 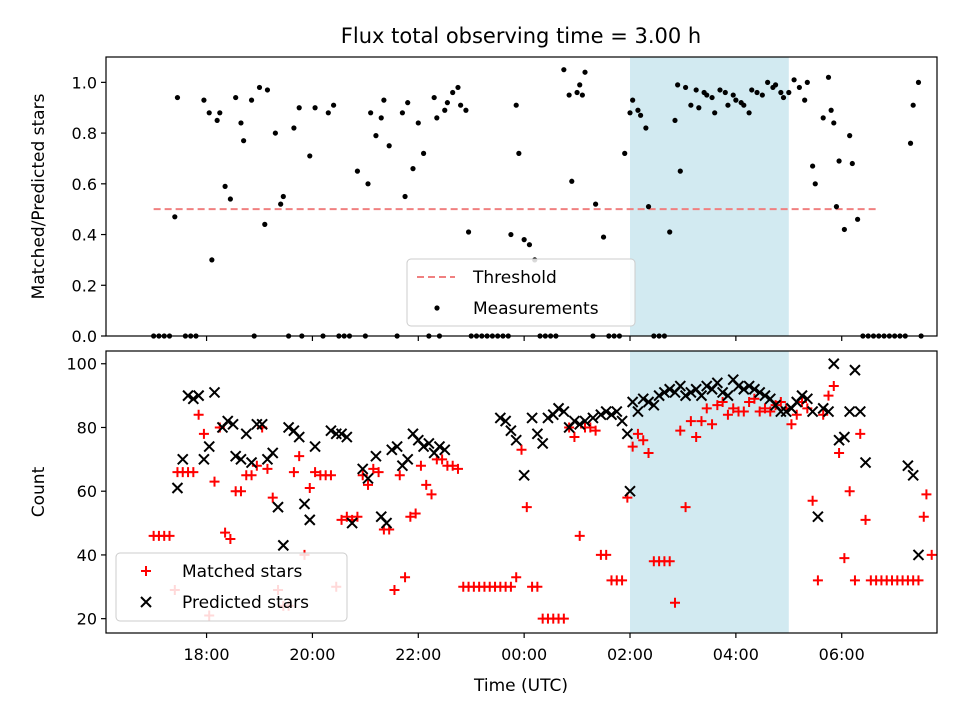 What do you see at coordinates (245, 603) in the screenshot?
I see `legend-label: Predicted stars` at bounding box center [245, 603].